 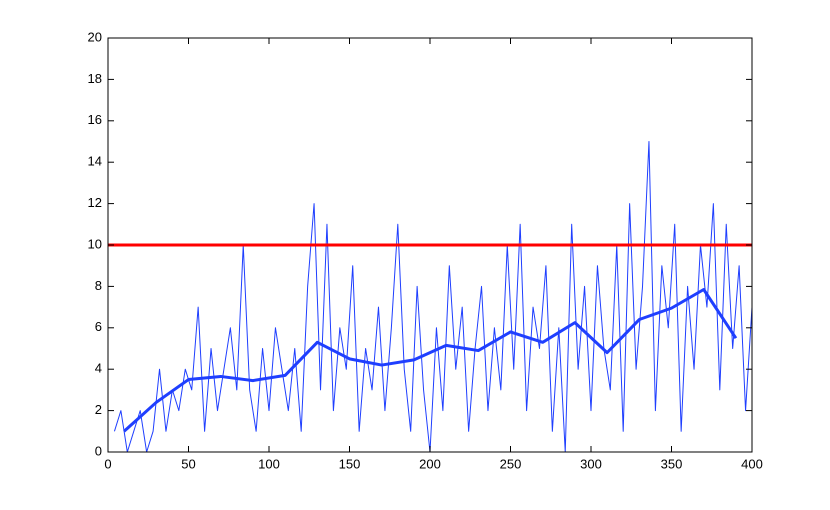 I want to click on y-tick-label: 8, so click(x=98, y=285).